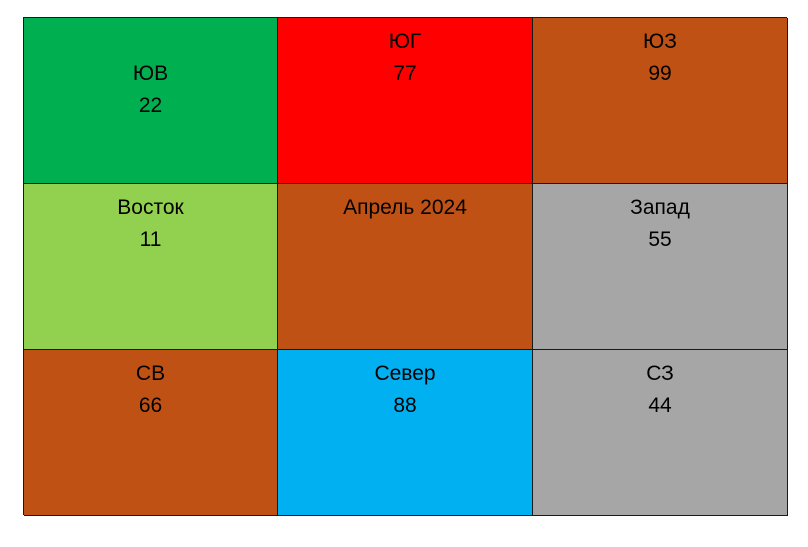 Image resolution: width=808 pixels, height=547 pixels. What do you see at coordinates (405, 207) in the screenshot?
I see `cell-center-title: Апрель 2024` at bounding box center [405, 207].